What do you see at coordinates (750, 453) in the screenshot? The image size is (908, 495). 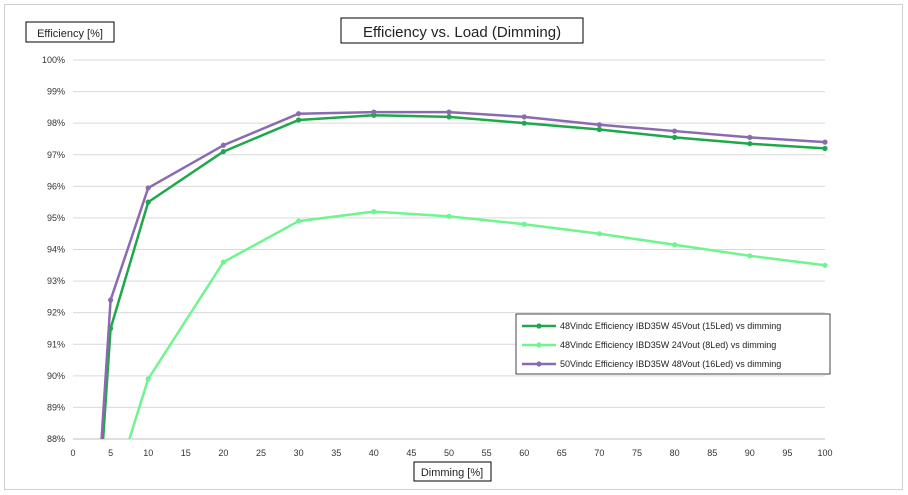 I see `x-tick-label: 90` at bounding box center [750, 453].